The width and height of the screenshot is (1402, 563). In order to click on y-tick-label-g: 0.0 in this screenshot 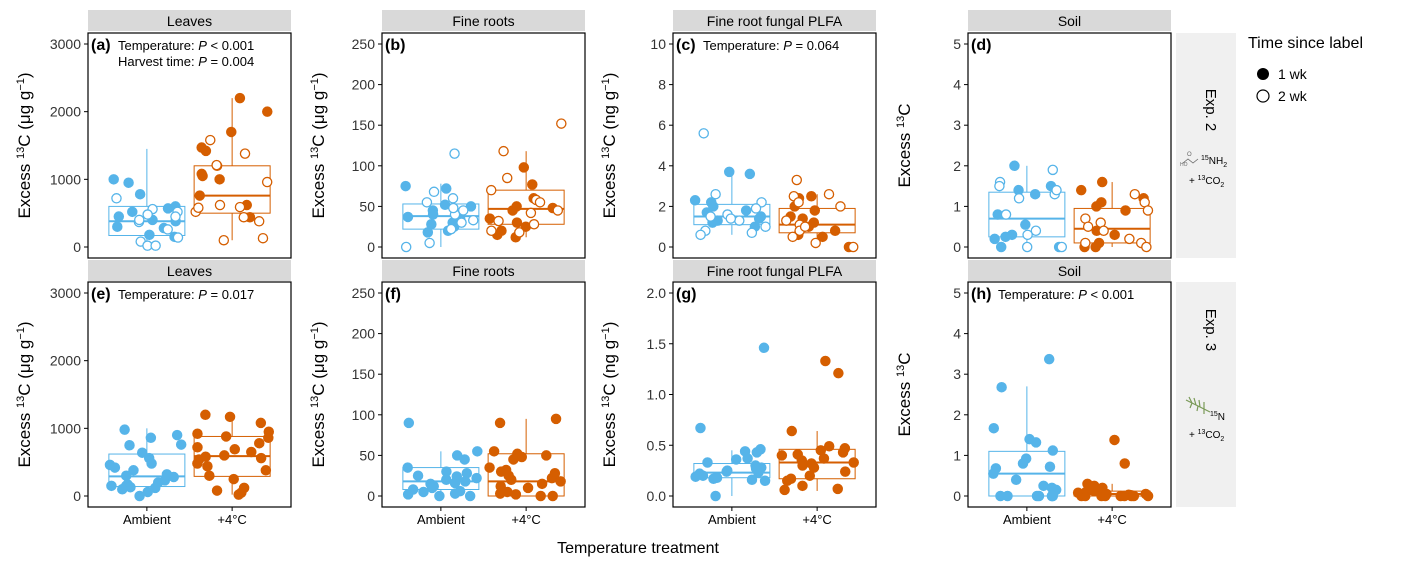, I will do `click(657, 496)`.